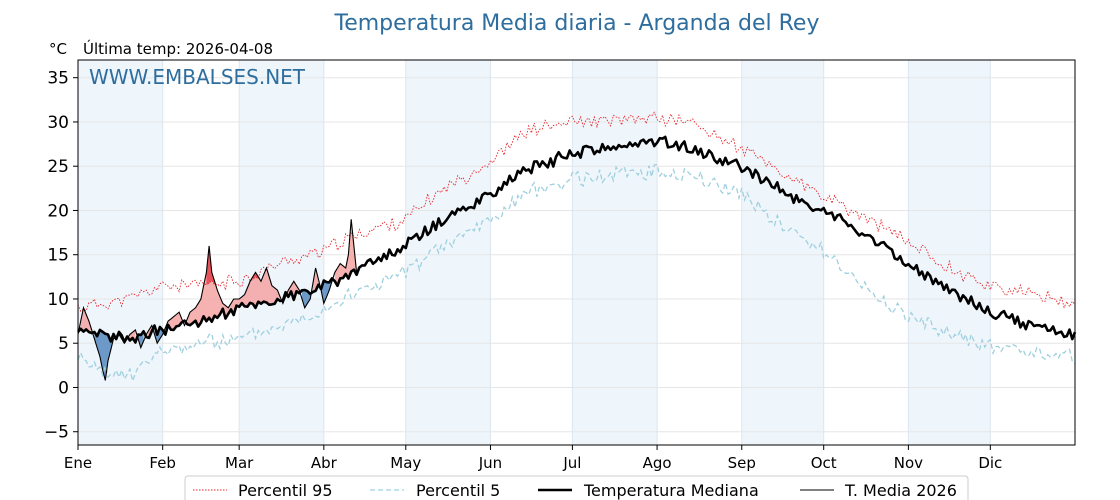  I want to click on month-shade-may, so click(448, 252).